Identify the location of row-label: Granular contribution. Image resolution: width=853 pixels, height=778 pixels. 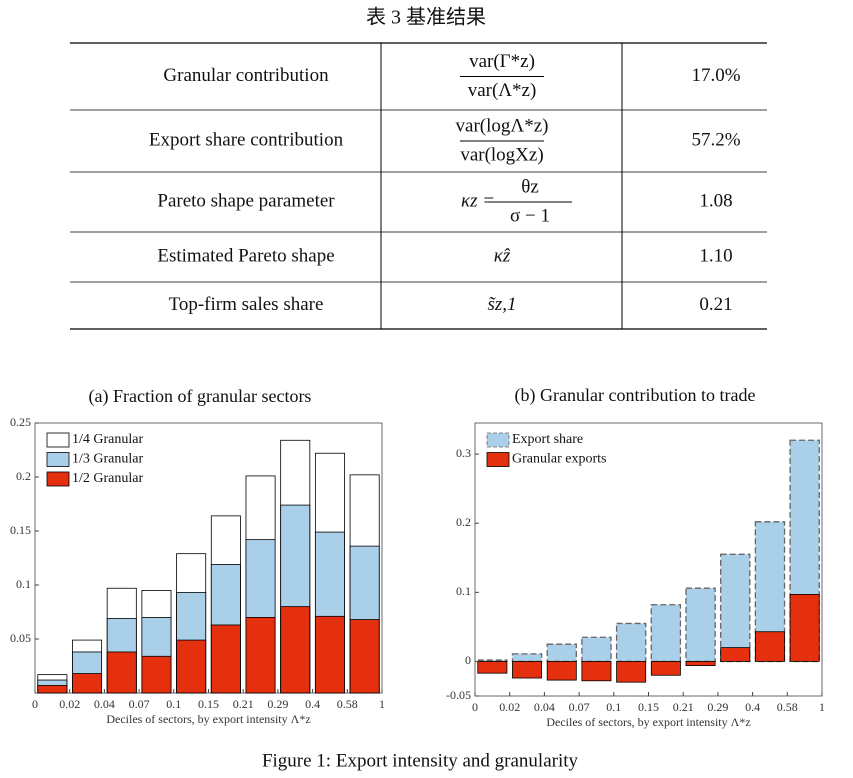
(246, 75).